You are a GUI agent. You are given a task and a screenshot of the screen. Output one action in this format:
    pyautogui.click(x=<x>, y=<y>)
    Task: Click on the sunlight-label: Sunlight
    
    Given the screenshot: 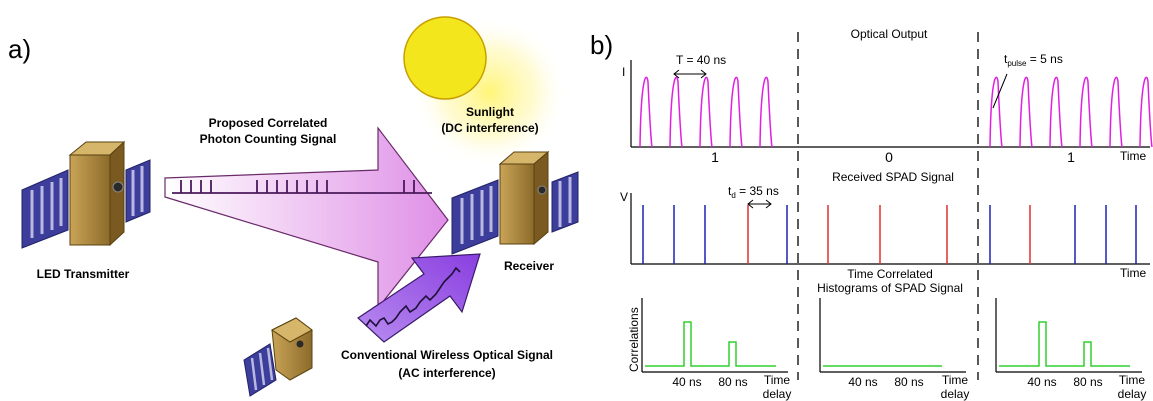 What is the action you would take?
    pyautogui.click(x=490, y=112)
    